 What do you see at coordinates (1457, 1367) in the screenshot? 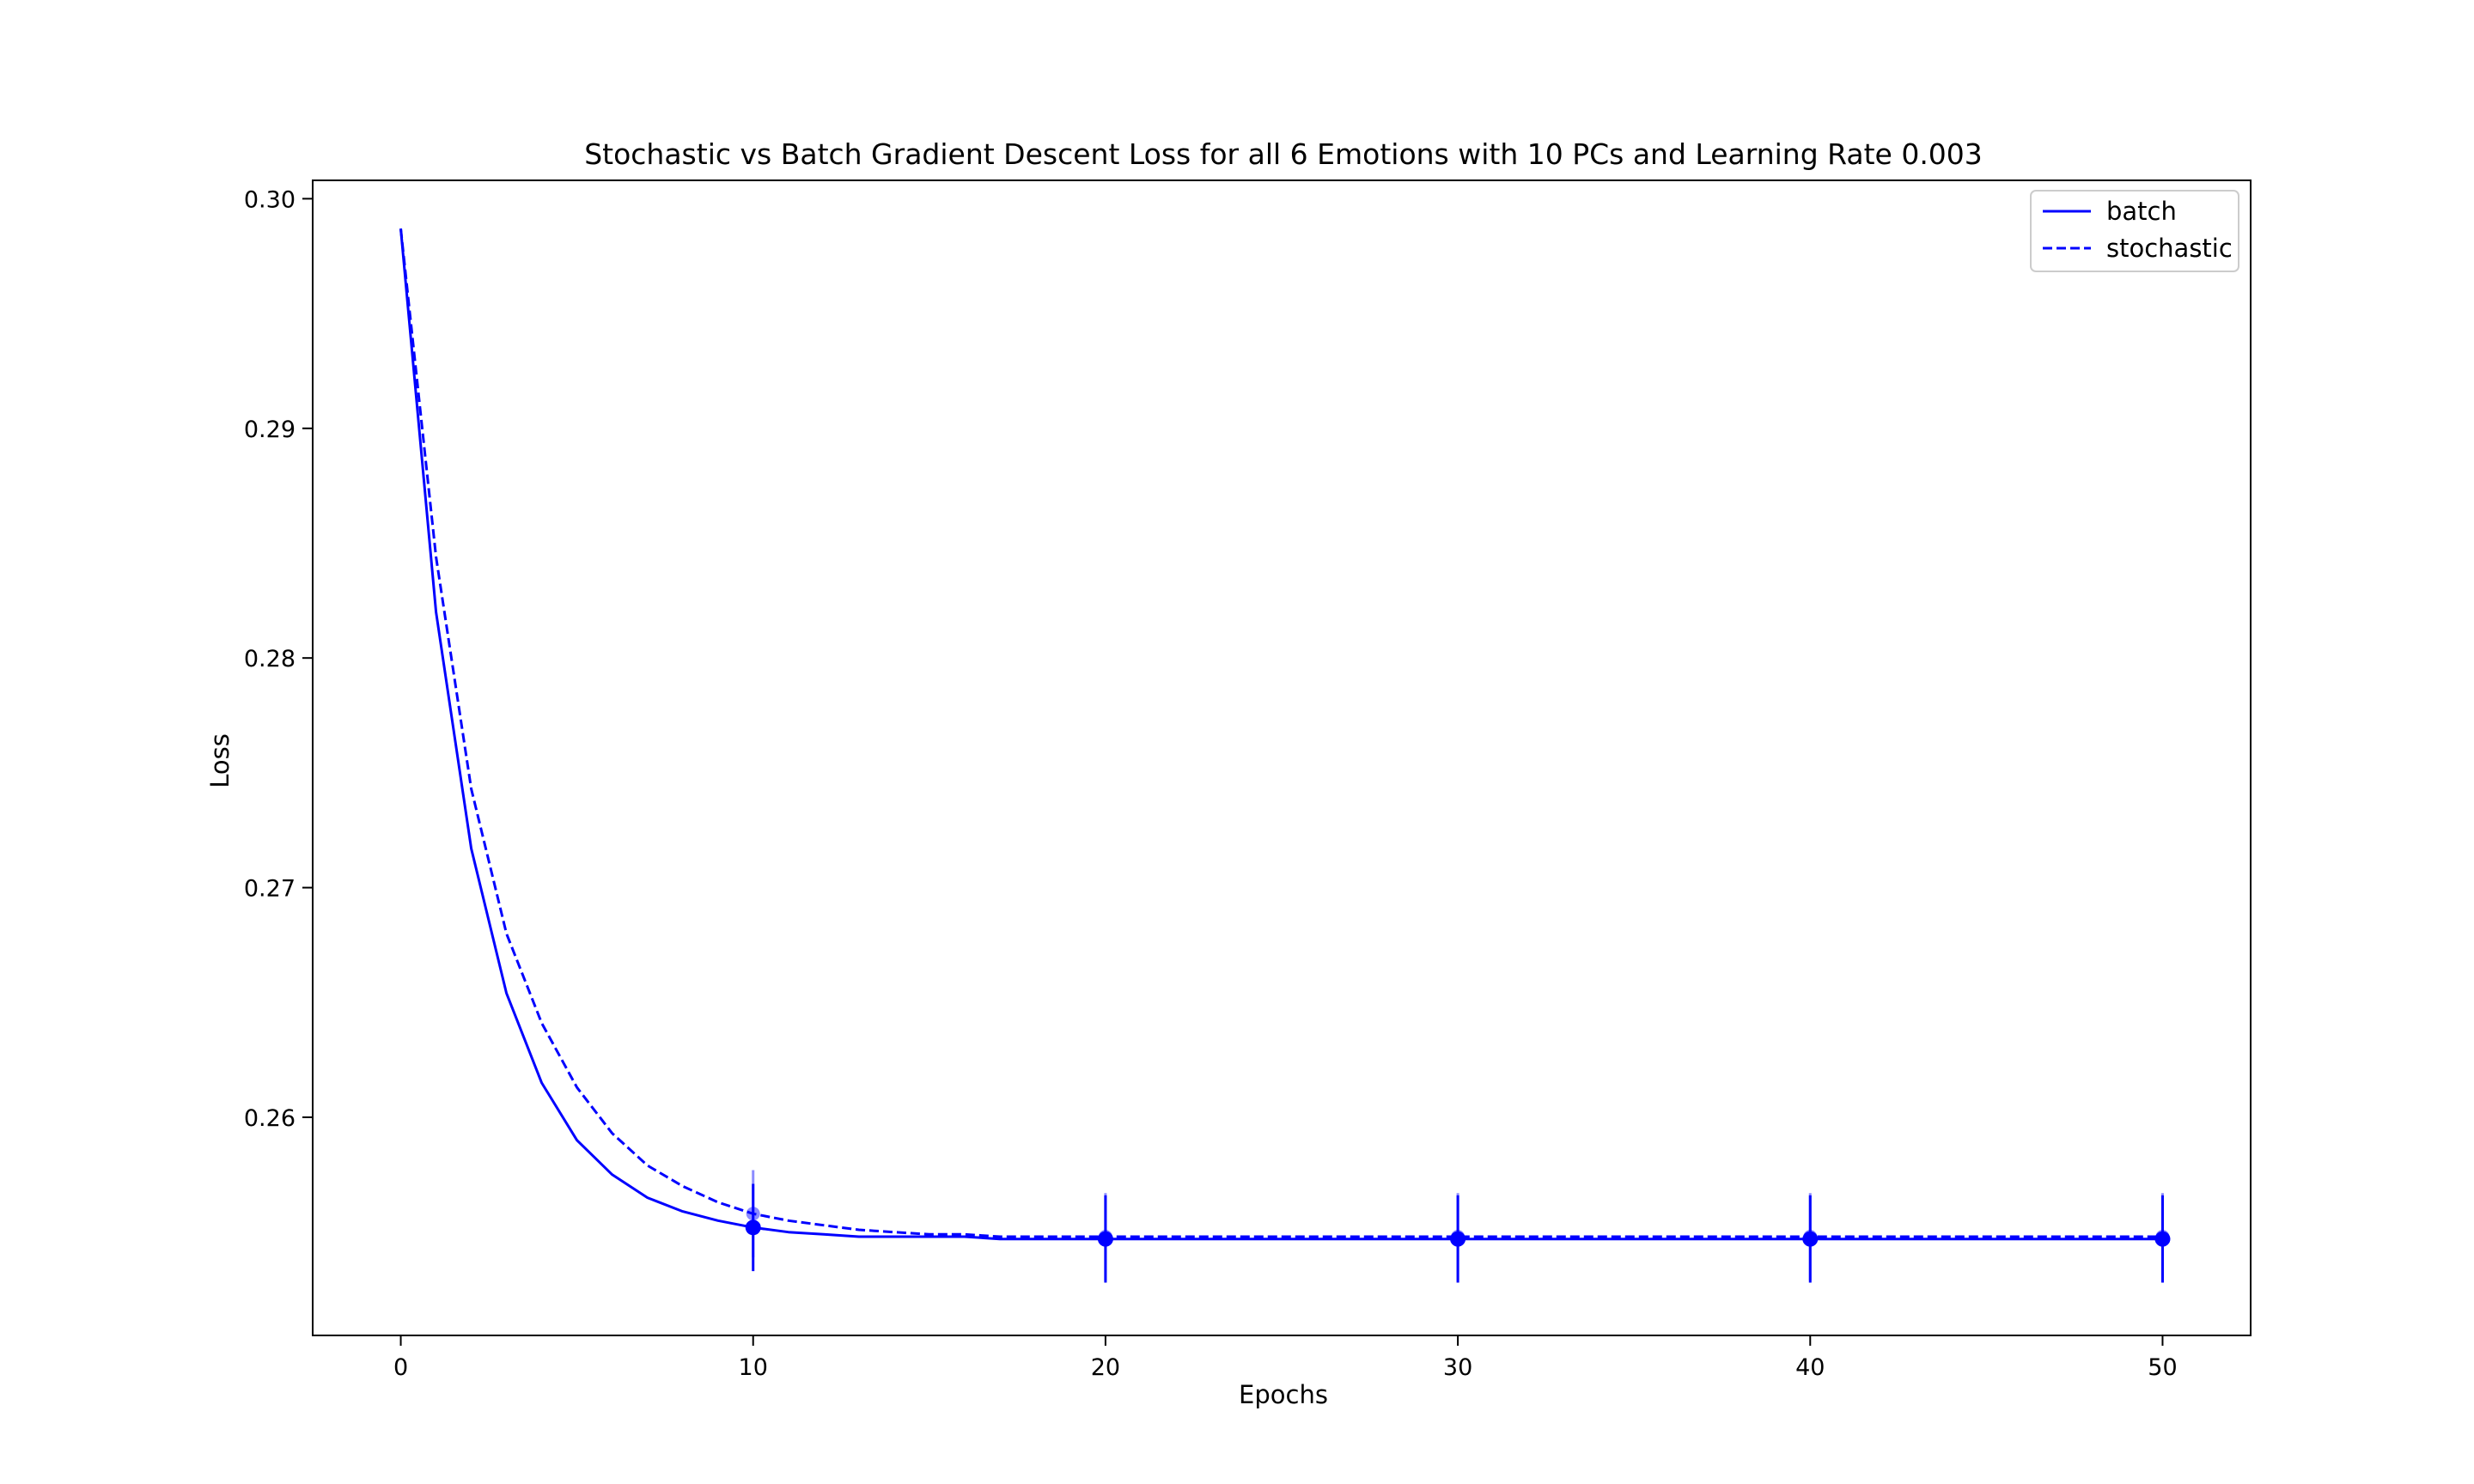
I see `x-tick-label: 30` at bounding box center [1457, 1367].